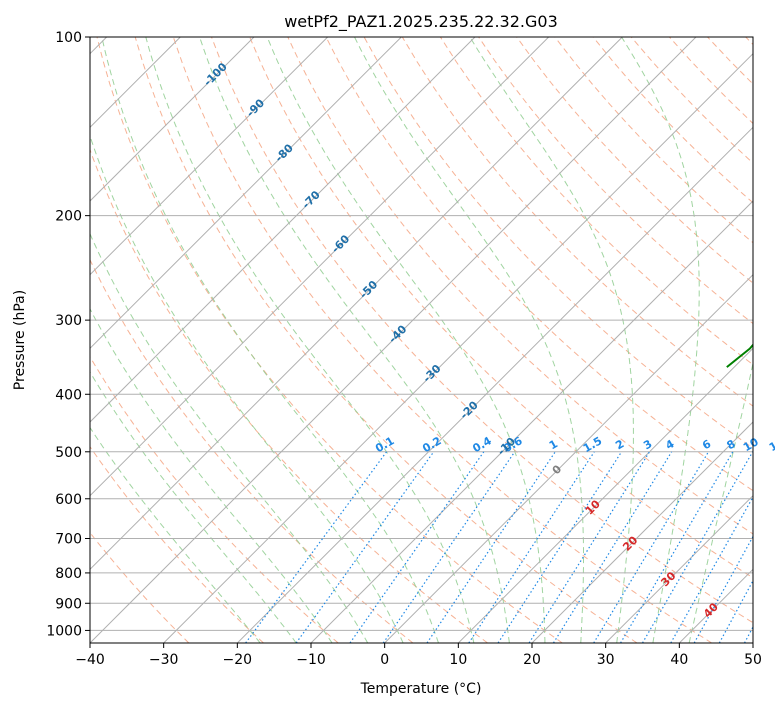  Describe the element at coordinates (68, 453) in the screenshot. I see `y-tick-label: 500` at that location.